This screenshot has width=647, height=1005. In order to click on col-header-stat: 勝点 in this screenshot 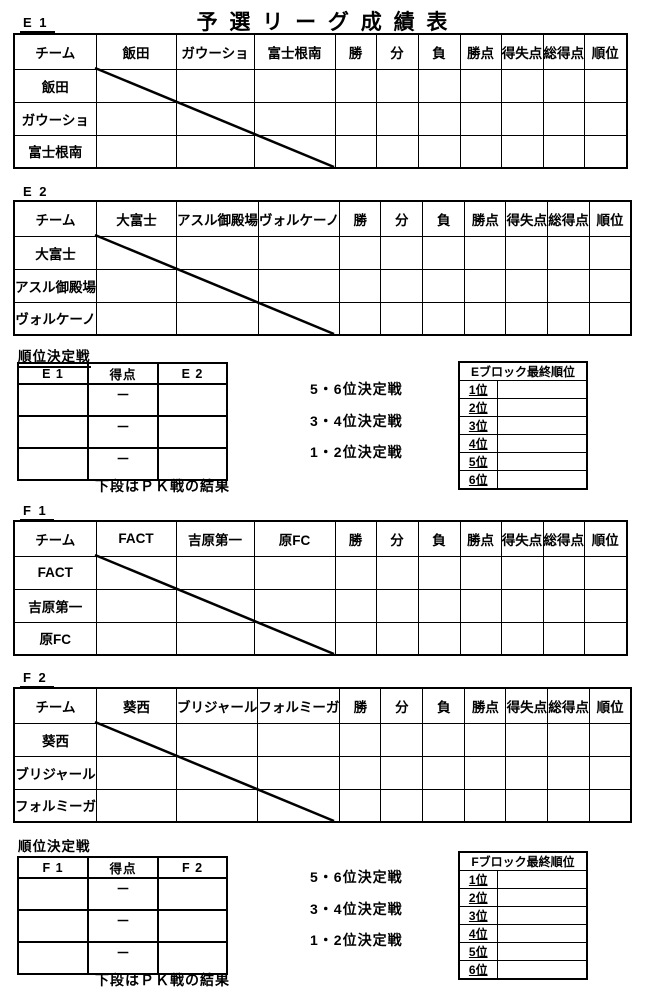, I will do `click(485, 705)`.